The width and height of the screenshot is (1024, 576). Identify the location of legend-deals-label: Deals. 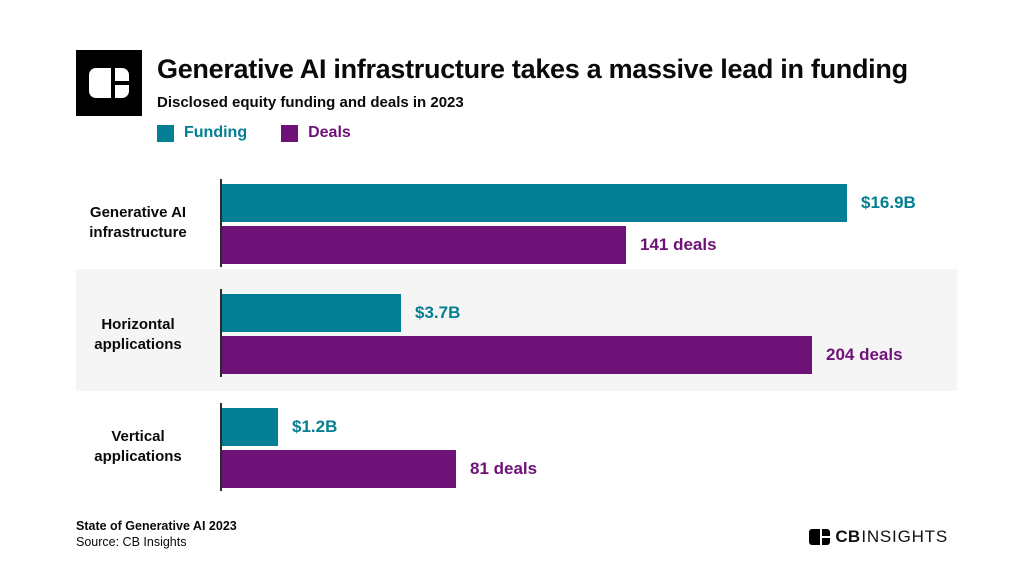
(329, 132).